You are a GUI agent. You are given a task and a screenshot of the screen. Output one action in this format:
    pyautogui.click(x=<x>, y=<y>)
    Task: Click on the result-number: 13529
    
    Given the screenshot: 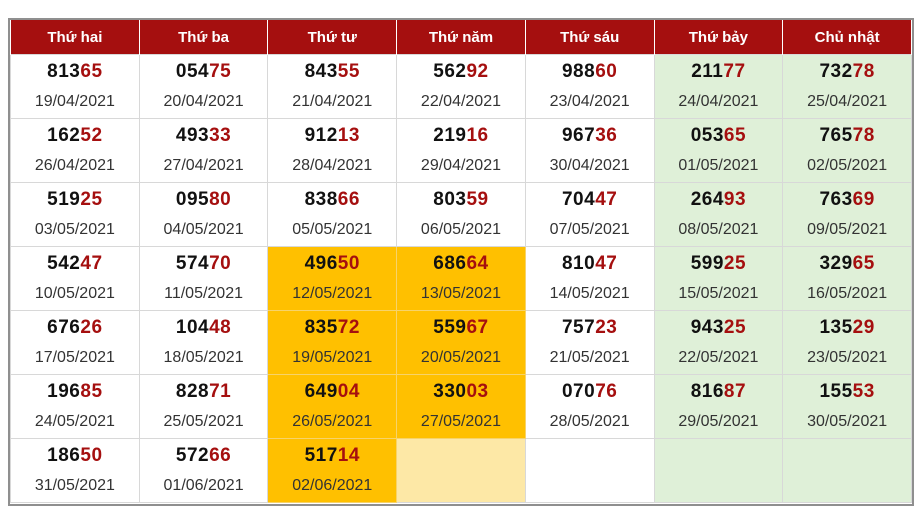 What is the action you would take?
    pyautogui.click(x=847, y=328)
    